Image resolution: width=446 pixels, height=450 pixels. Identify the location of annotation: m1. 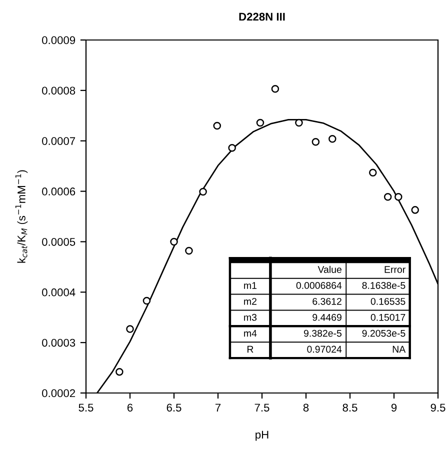
(250, 285).